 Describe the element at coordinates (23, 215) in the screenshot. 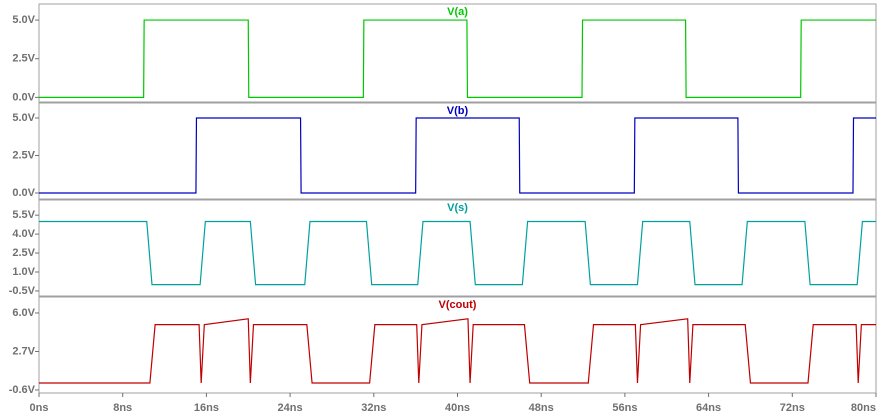

I see `y-tick-label: 5.5V` at that location.